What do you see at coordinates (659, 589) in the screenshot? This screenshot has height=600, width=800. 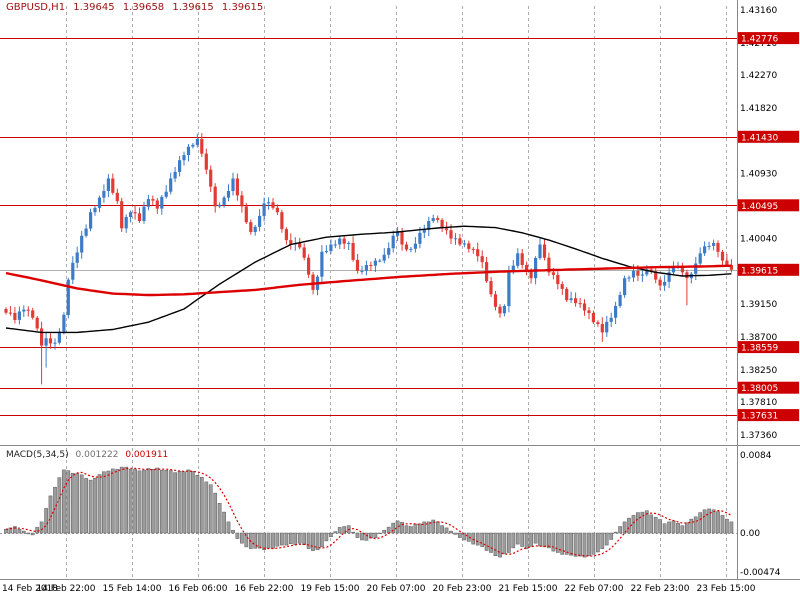 I see `svg-text: 22 Feb 23:00` at bounding box center [659, 589].